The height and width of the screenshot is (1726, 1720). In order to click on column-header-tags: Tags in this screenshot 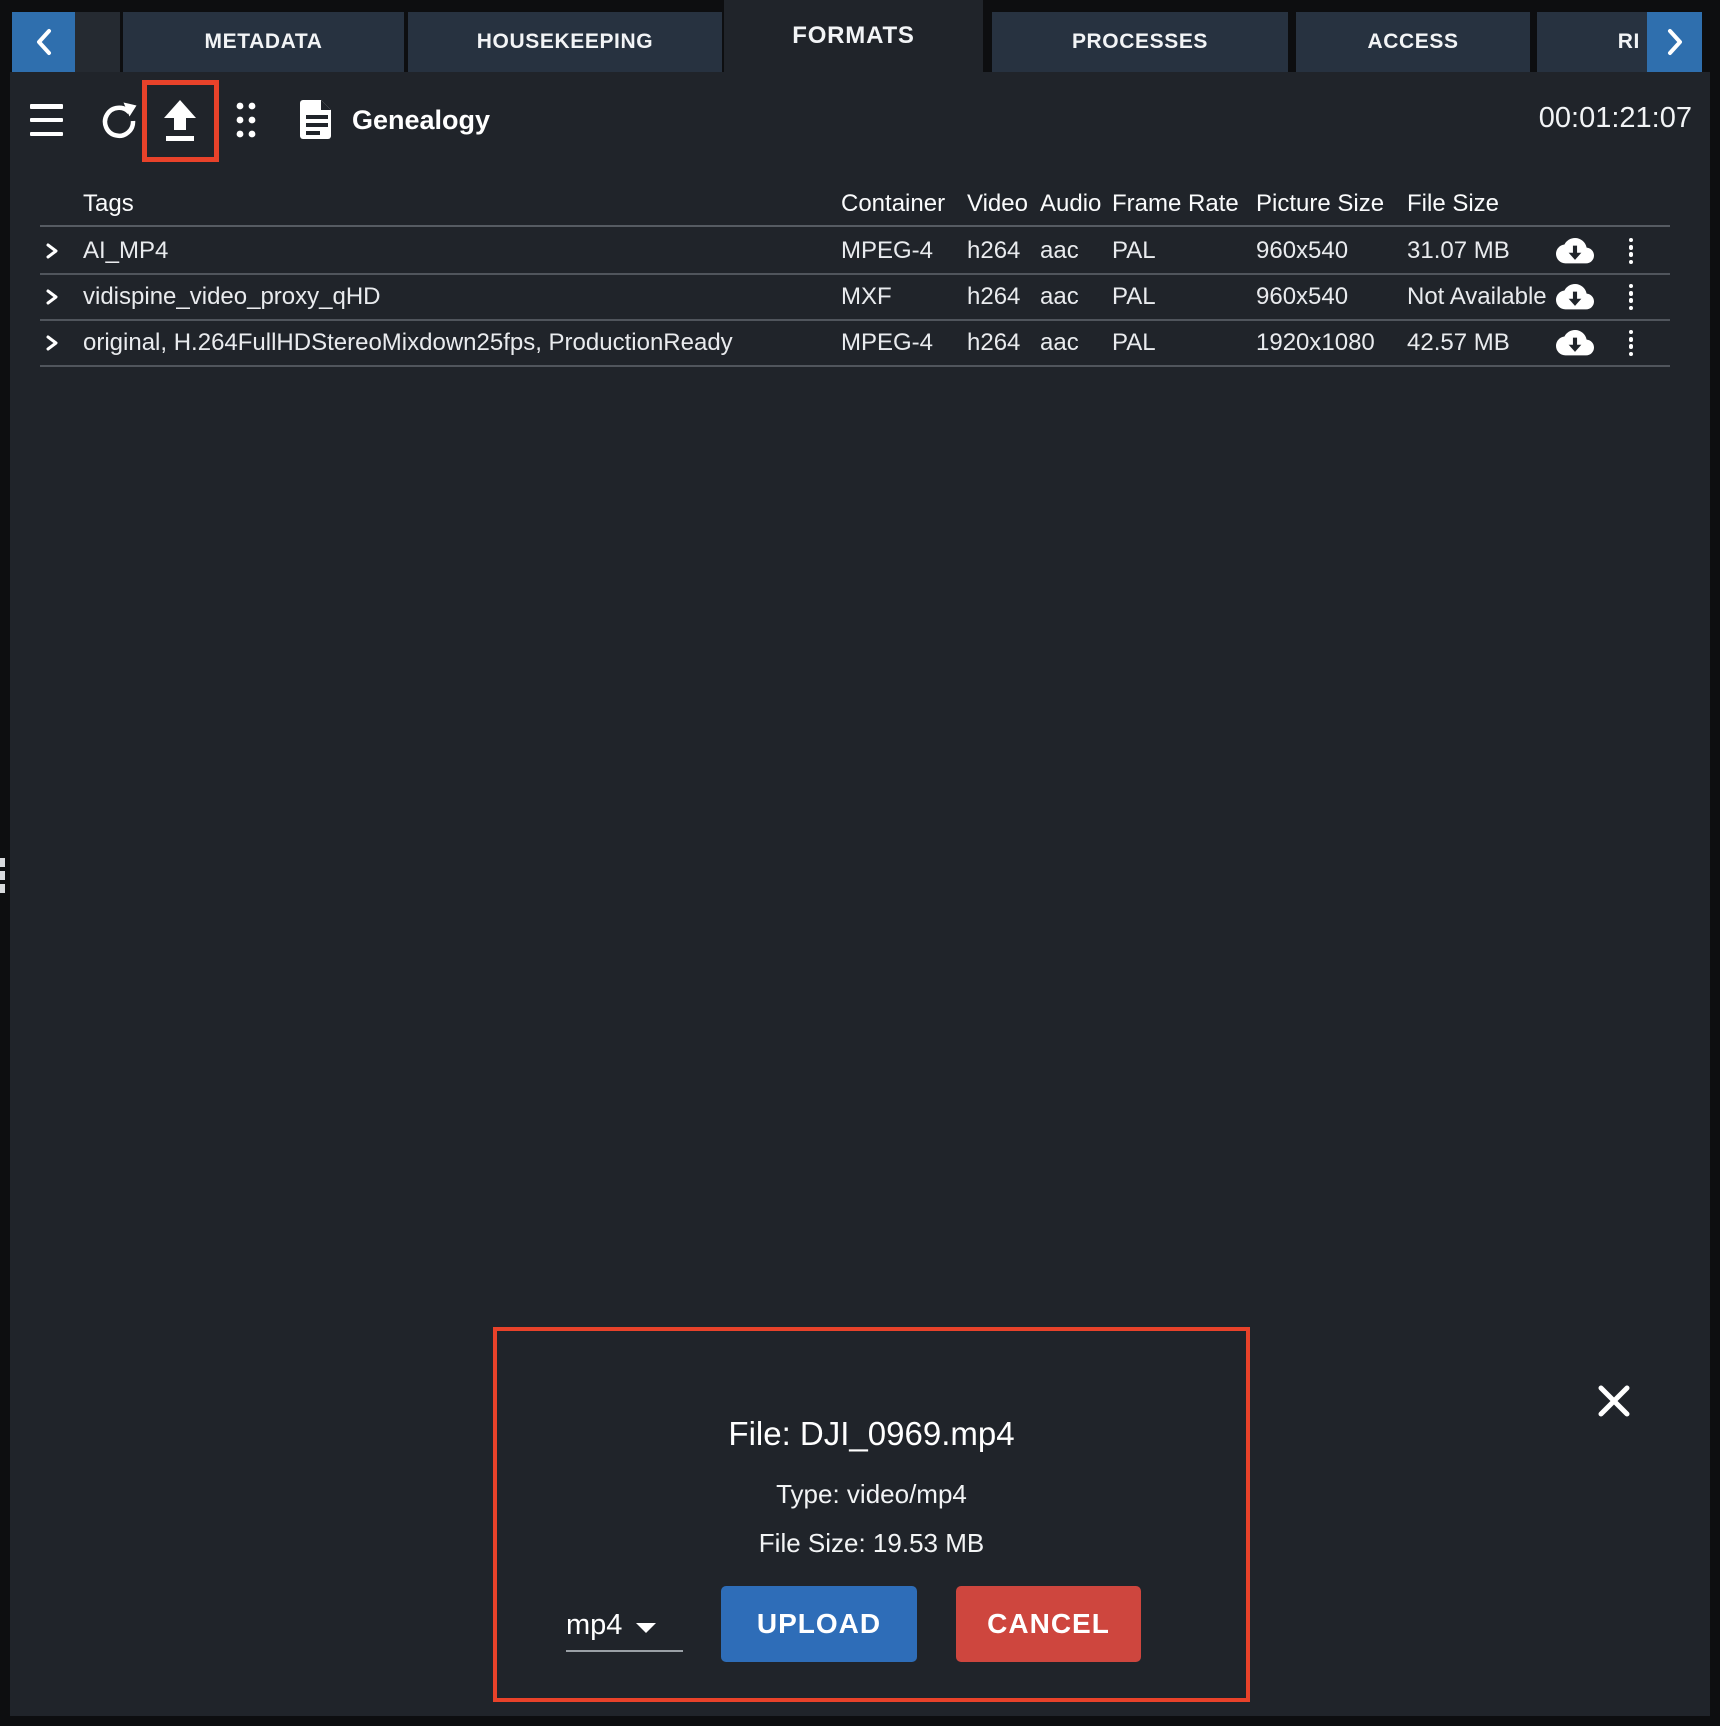, I will do `click(108, 203)`.